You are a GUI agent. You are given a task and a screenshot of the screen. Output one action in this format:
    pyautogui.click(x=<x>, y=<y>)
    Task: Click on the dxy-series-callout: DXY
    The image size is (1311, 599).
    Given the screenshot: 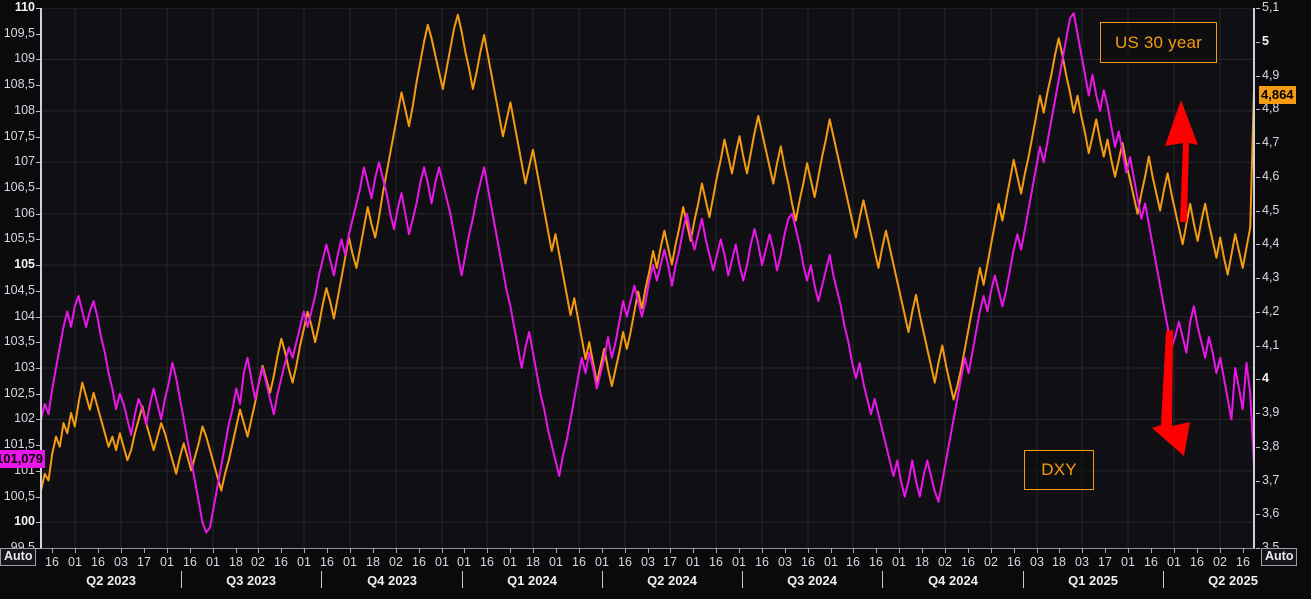 What is the action you would take?
    pyautogui.click(x=1059, y=470)
    